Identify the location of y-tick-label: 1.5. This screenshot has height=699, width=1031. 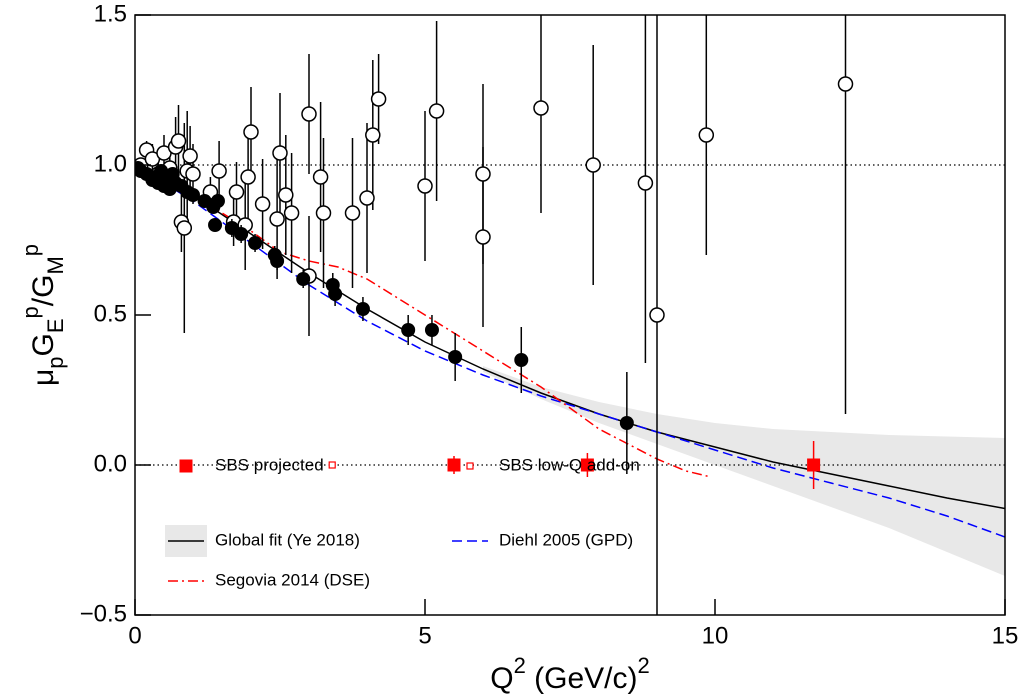
(110, 13).